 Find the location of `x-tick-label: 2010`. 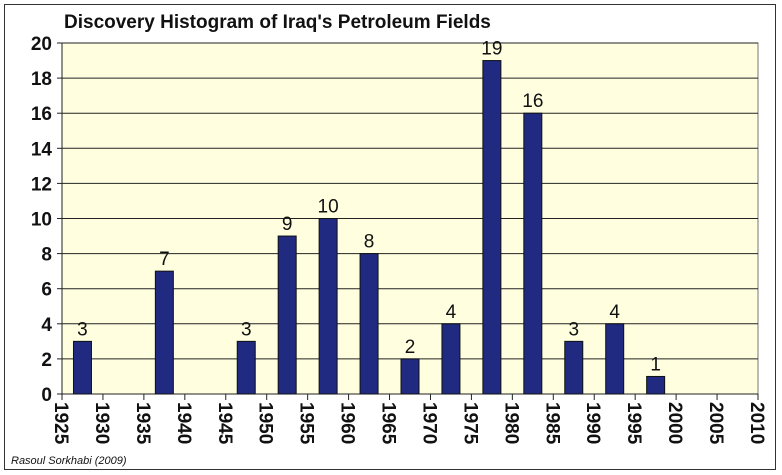

x-tick-label: 2010 is located at coordinates (756, 423).